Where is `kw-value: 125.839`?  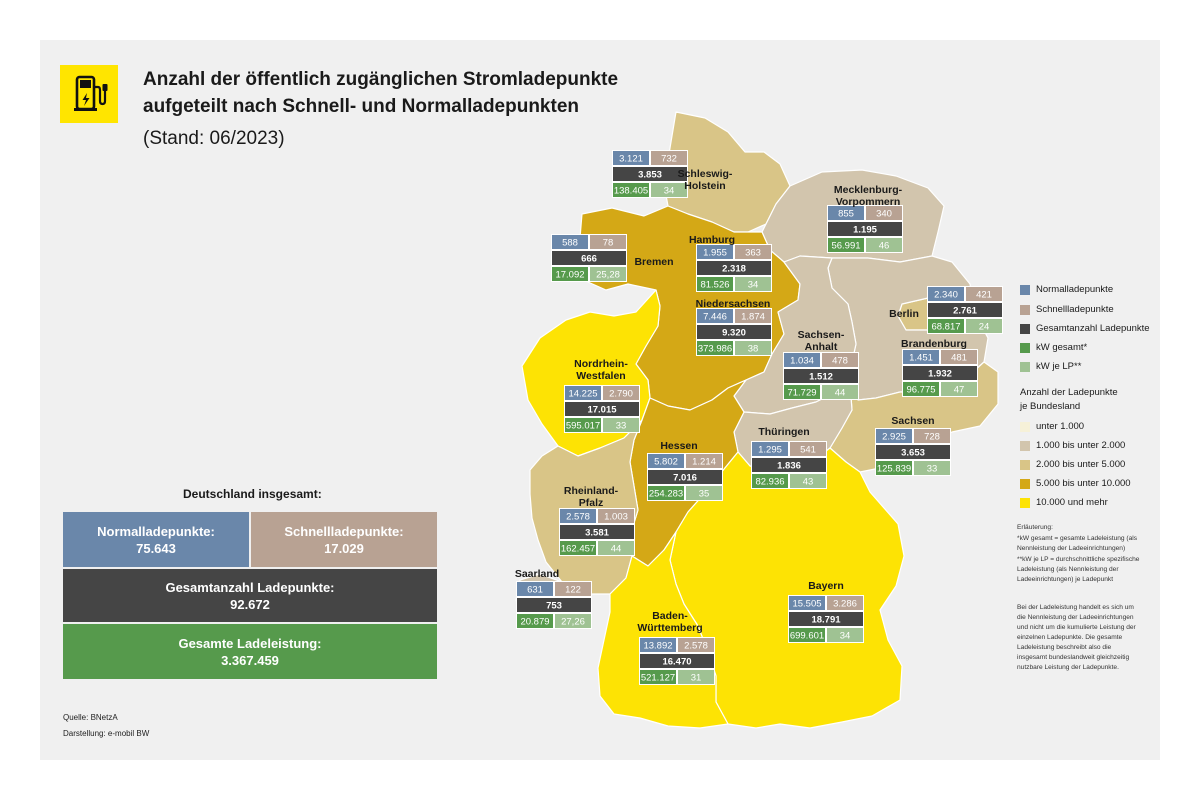 kw-value: 125.839 is located at coordinates (894, 468).